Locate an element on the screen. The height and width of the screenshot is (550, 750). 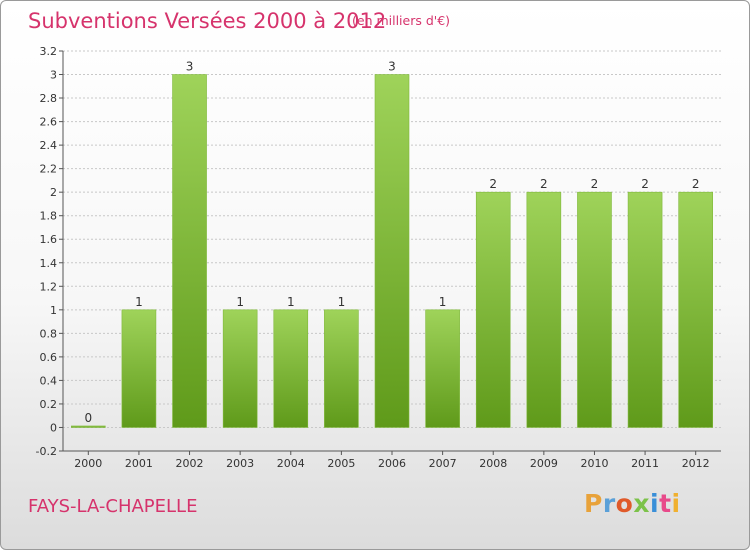
y-tick-label: 0.6 is located at coordinates (49, 357).